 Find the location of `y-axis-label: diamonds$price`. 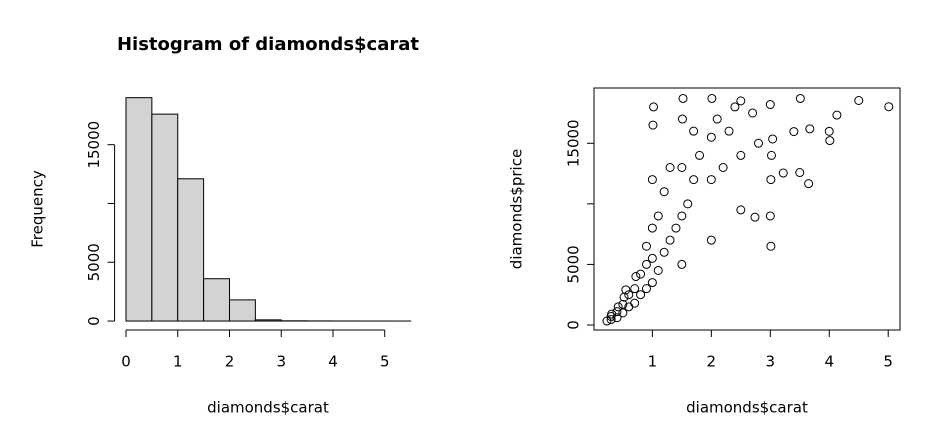

y-axis-label: diamonds$price is located at coordinates (517, 209).